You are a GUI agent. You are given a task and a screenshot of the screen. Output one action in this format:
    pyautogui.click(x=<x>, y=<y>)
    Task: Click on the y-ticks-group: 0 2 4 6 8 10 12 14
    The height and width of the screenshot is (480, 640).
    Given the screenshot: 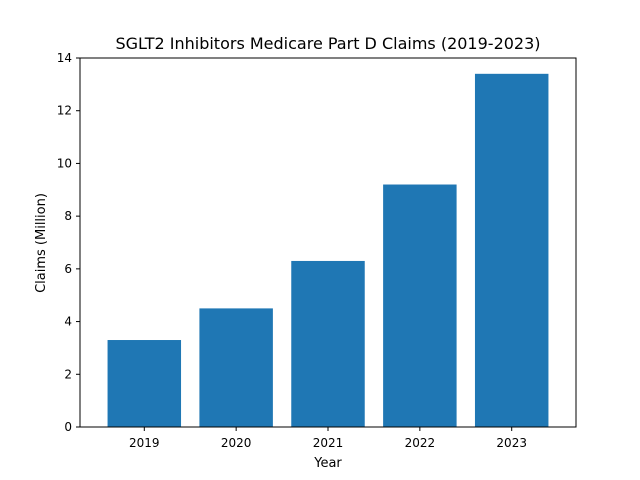 What is the action you would take?
    pyautogui.click(x=68, y=242)
    